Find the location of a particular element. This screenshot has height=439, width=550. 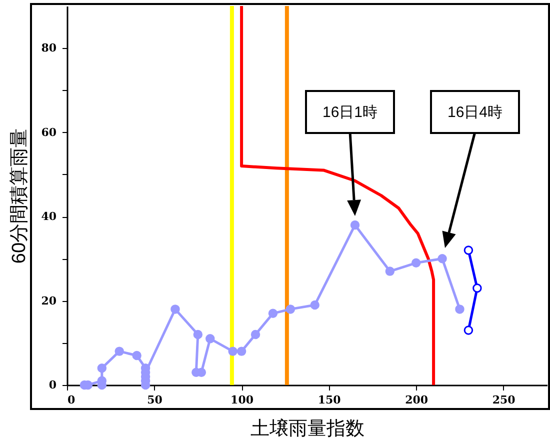

y-tick-label: 60 is located at coordinates (49, 132).